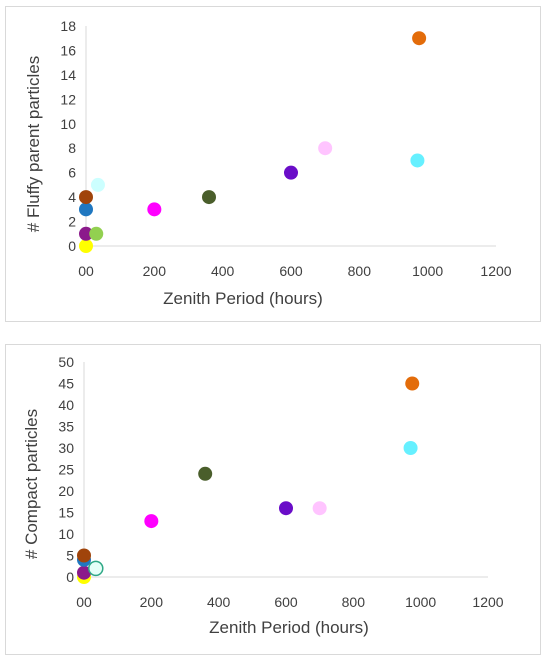 The width and height of the screenshot is (550, 661). What do you see at coordinates (72, 148) in the screenshot?
I see `y-tick-label: 8` at bounding box center [72, 148].